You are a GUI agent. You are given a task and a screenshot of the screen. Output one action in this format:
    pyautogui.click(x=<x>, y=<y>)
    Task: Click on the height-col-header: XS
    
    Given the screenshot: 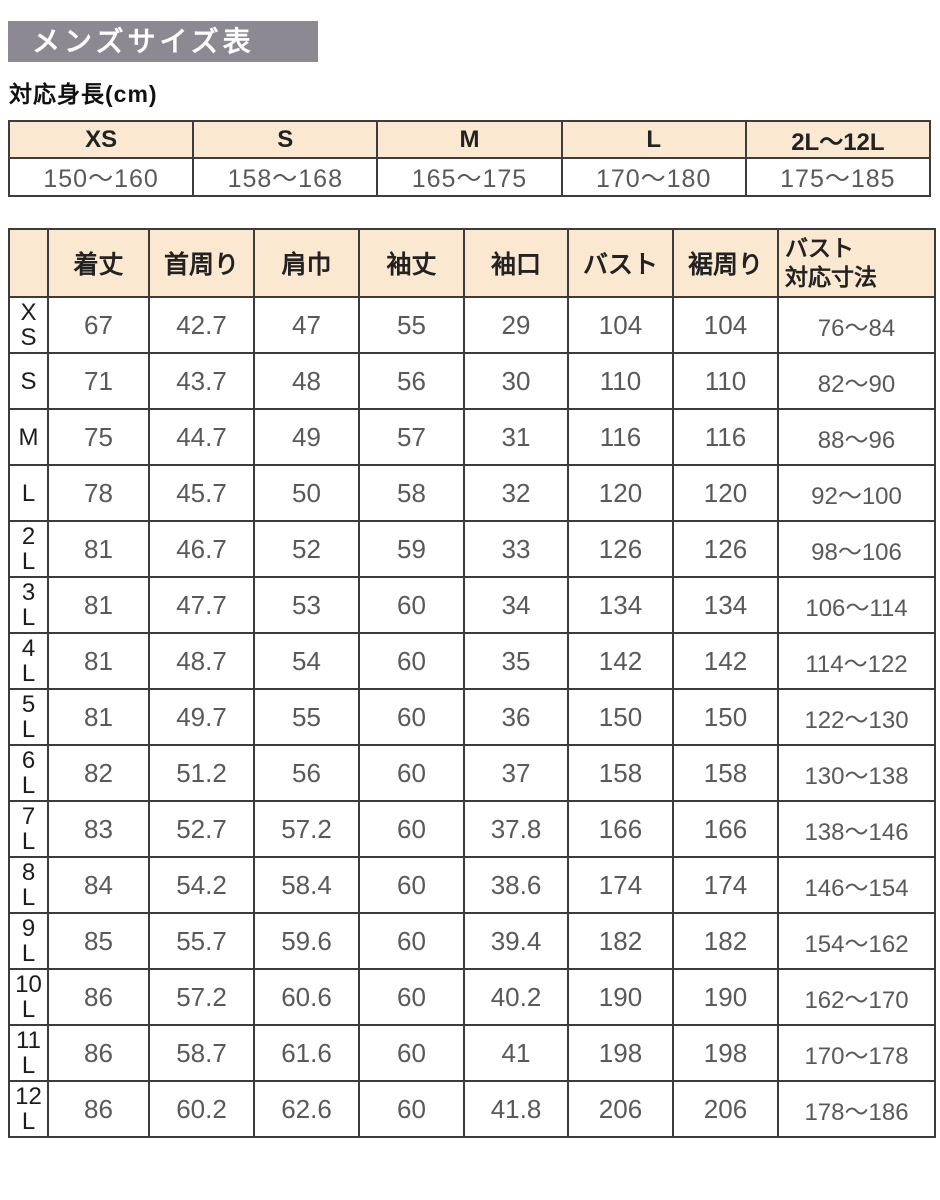 What is the action you would take?
    pyautogui.click(x=101, y=139)
    